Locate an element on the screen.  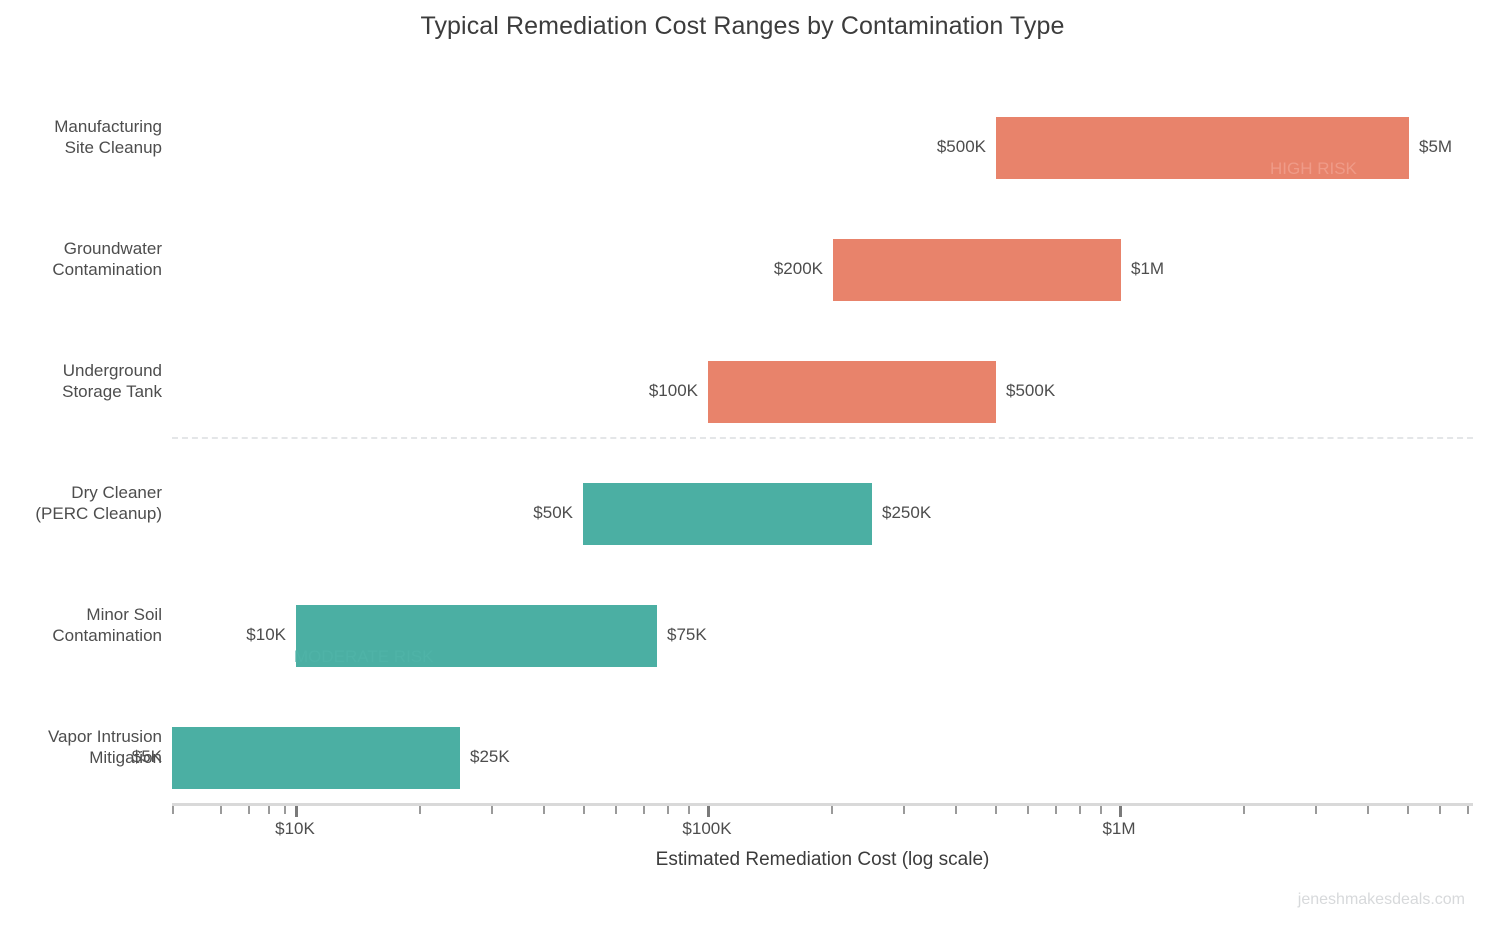
bar-high-label: $75K is located at coordinates (687, 634).